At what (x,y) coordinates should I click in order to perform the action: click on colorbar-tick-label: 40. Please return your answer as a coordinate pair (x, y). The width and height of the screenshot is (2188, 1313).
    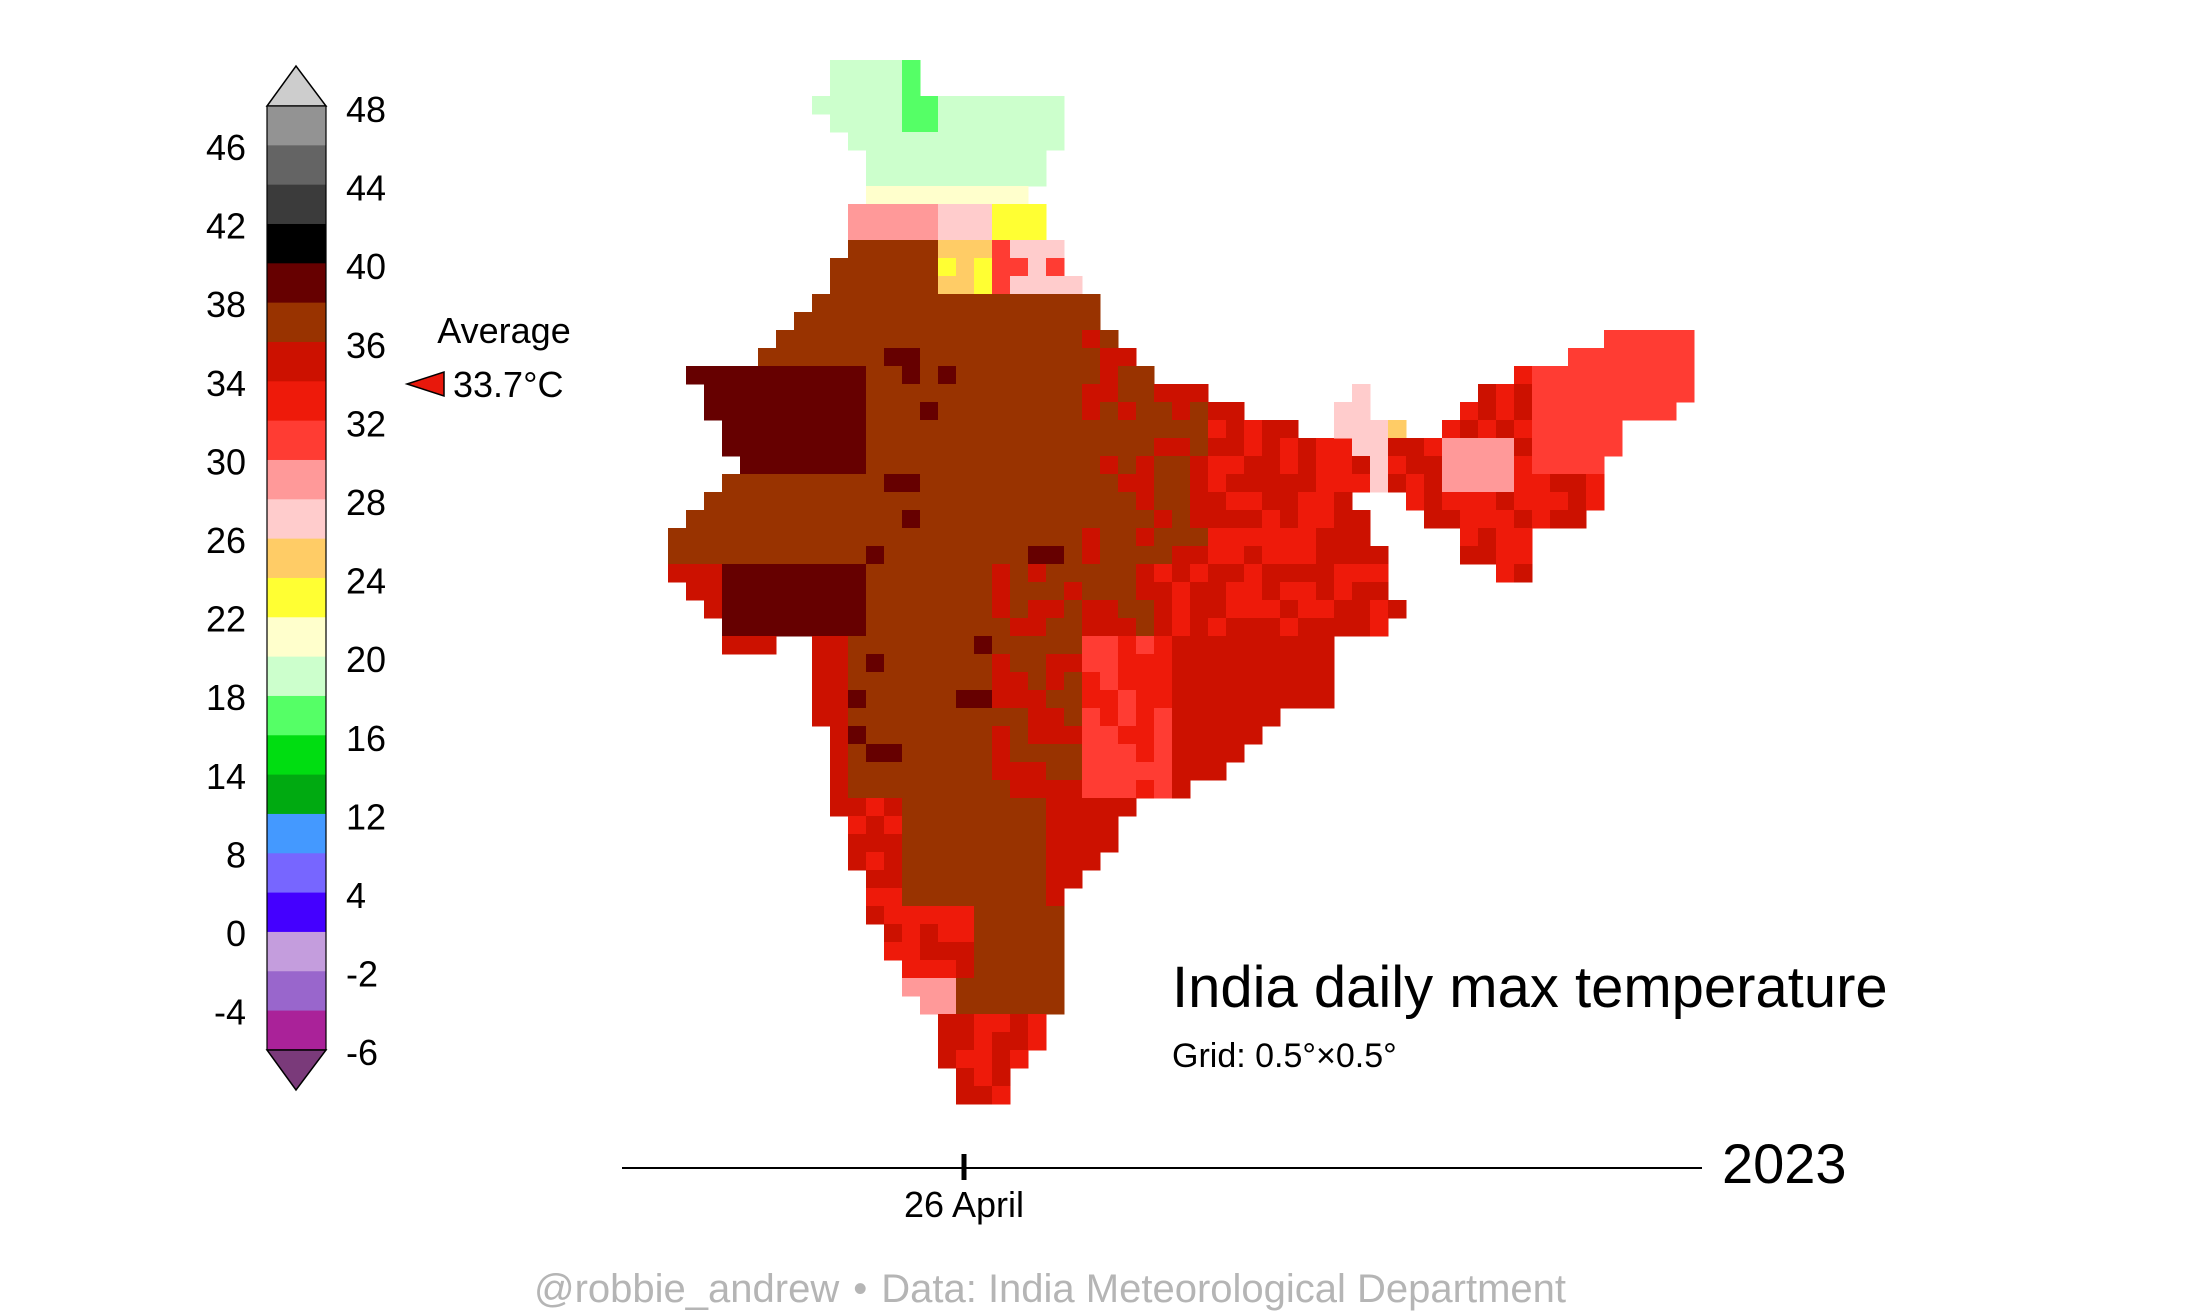
    Looking at the image, I should click on (366, 266).